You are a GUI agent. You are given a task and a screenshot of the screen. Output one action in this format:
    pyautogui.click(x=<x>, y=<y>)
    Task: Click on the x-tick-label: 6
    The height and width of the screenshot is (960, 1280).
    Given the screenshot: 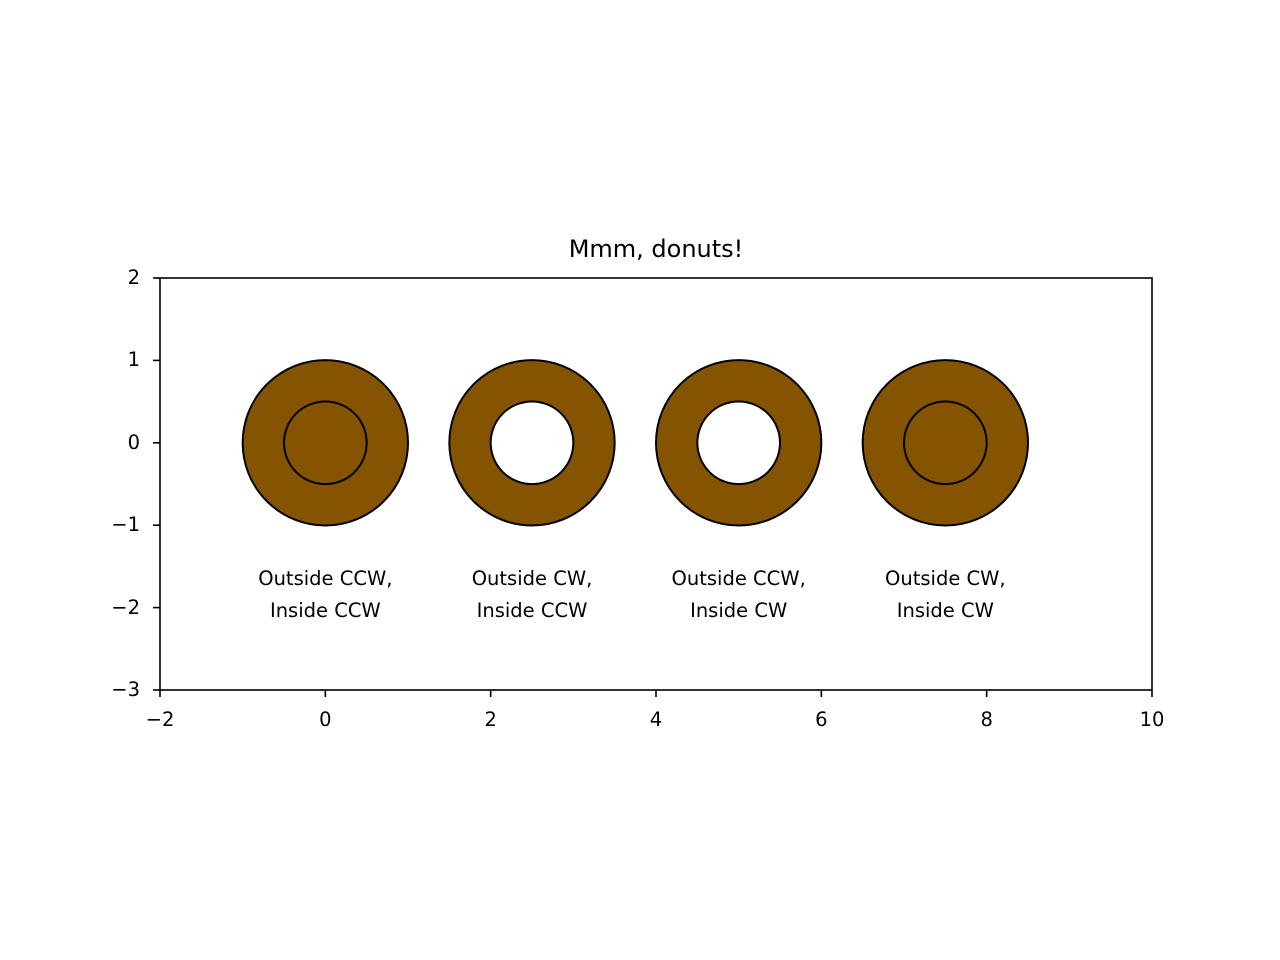 What is the action you would take?
    pyautogui.click(x=821, y=719)
    